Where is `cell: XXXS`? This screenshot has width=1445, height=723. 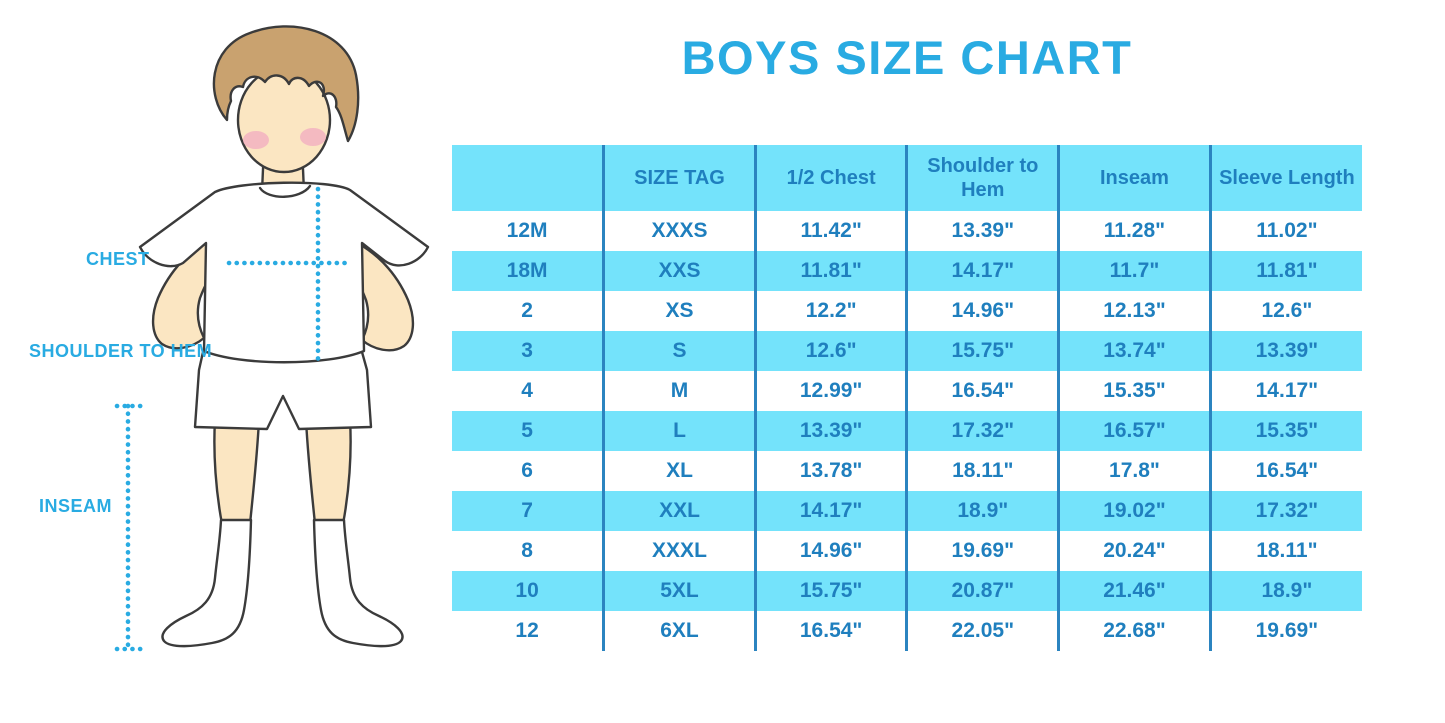 cell: XXXS is located at coordinates (679, 231).